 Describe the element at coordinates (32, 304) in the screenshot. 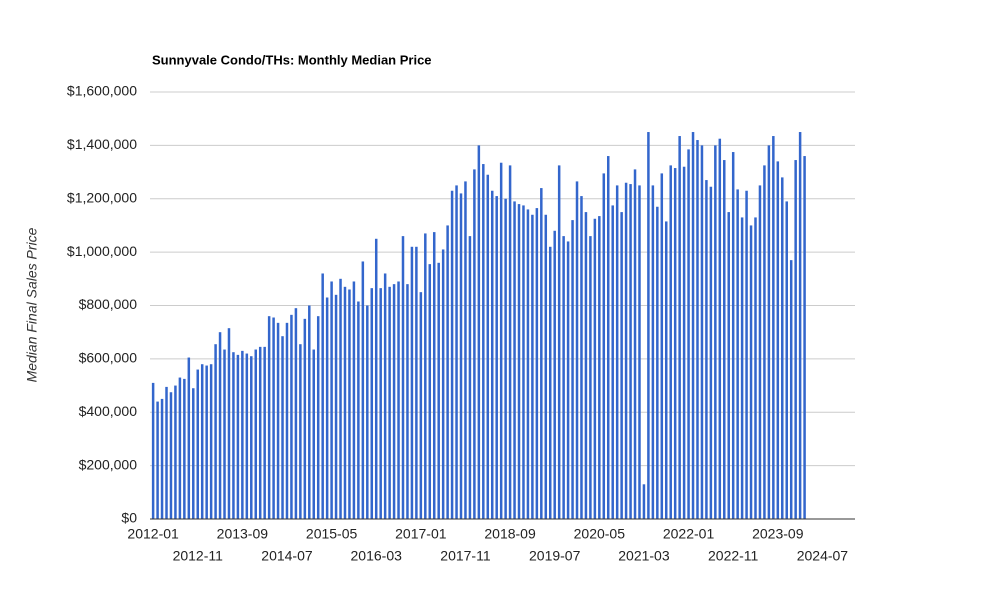

I see `y-axis-label: Median Final Sales Price` at that location.